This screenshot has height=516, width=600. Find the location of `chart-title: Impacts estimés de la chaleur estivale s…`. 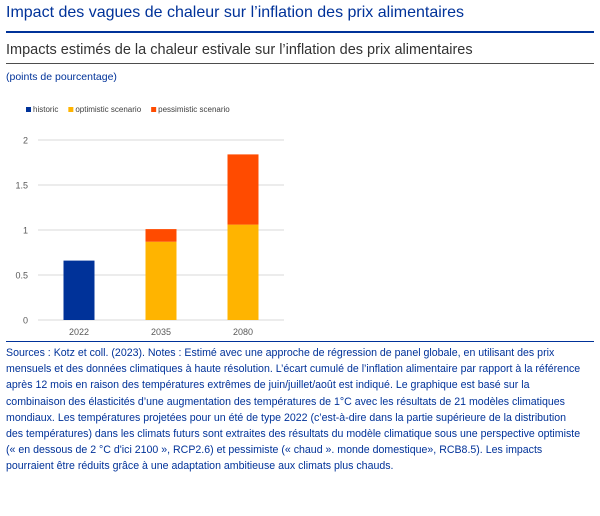

chart-title: Impacts estimés de la chaleur estivale s… is located at coordinates (239, 50).